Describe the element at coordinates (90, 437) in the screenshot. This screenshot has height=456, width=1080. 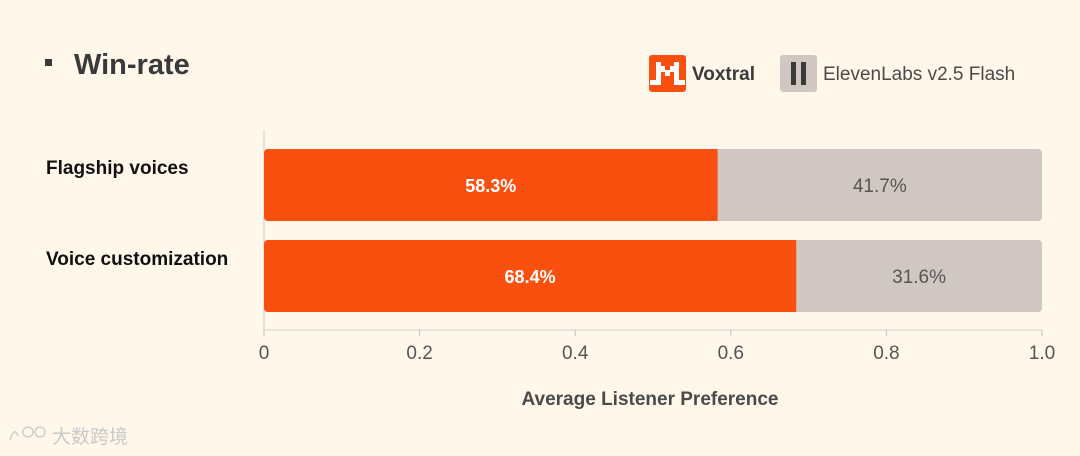
I see `watermark-text: 大数跨境` at that location.